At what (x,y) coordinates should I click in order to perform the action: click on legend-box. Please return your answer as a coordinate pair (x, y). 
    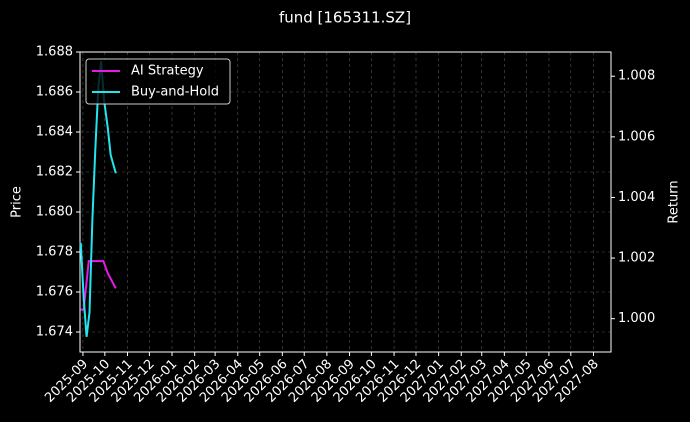
    Looking at the image, I should click on (158, 81).